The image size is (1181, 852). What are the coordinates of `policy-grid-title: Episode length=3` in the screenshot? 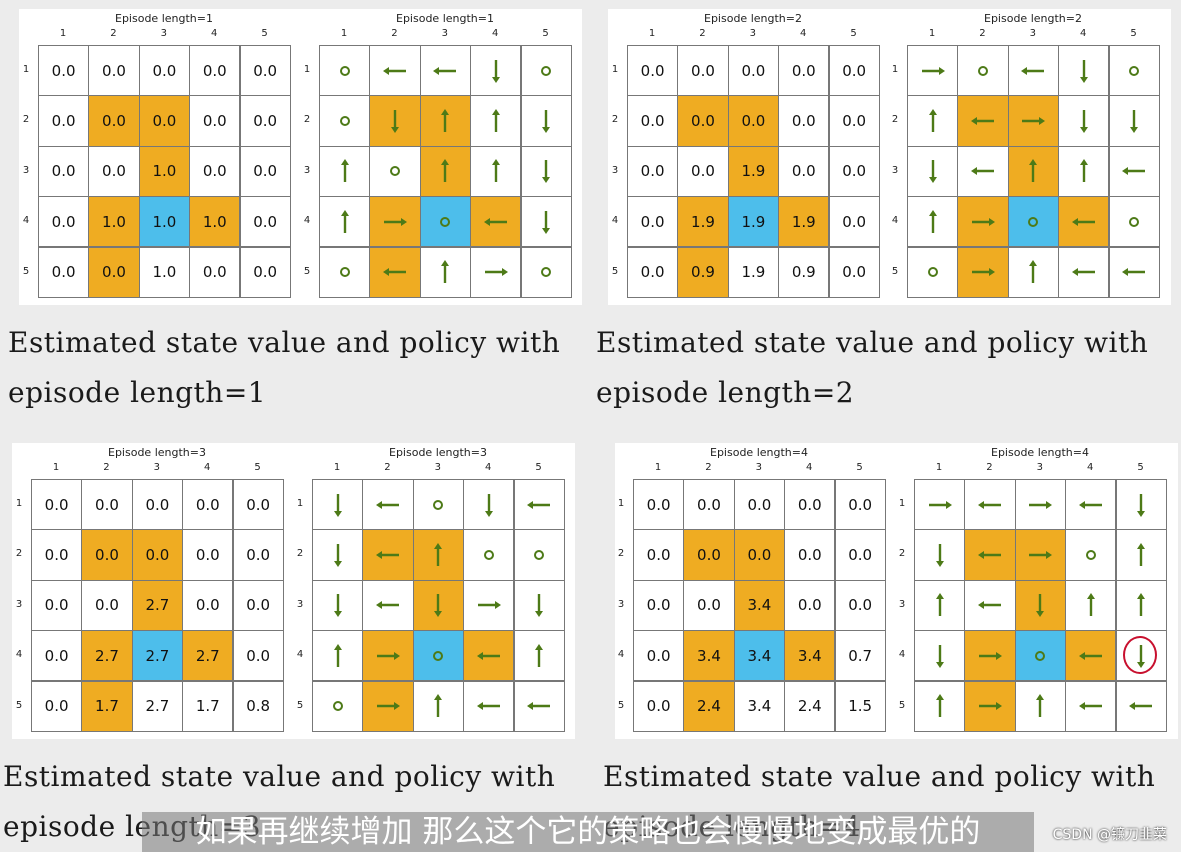 It's located at (438, 452).